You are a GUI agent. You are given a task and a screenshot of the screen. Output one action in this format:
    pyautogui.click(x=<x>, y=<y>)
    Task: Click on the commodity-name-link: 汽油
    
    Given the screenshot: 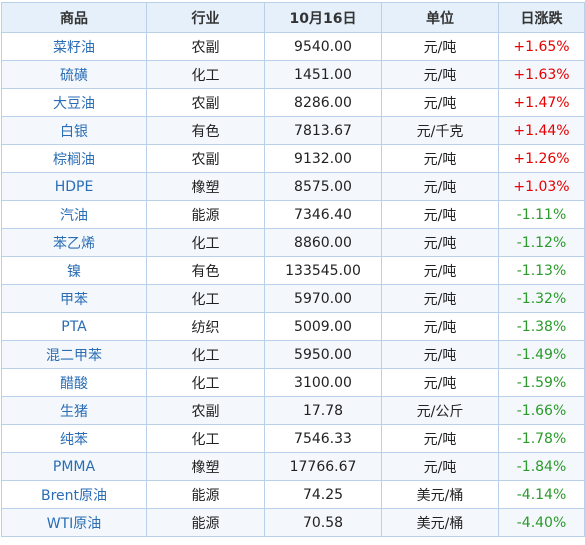 What is the action you would take?
    pyautogui.click(x=74, y=214)
    